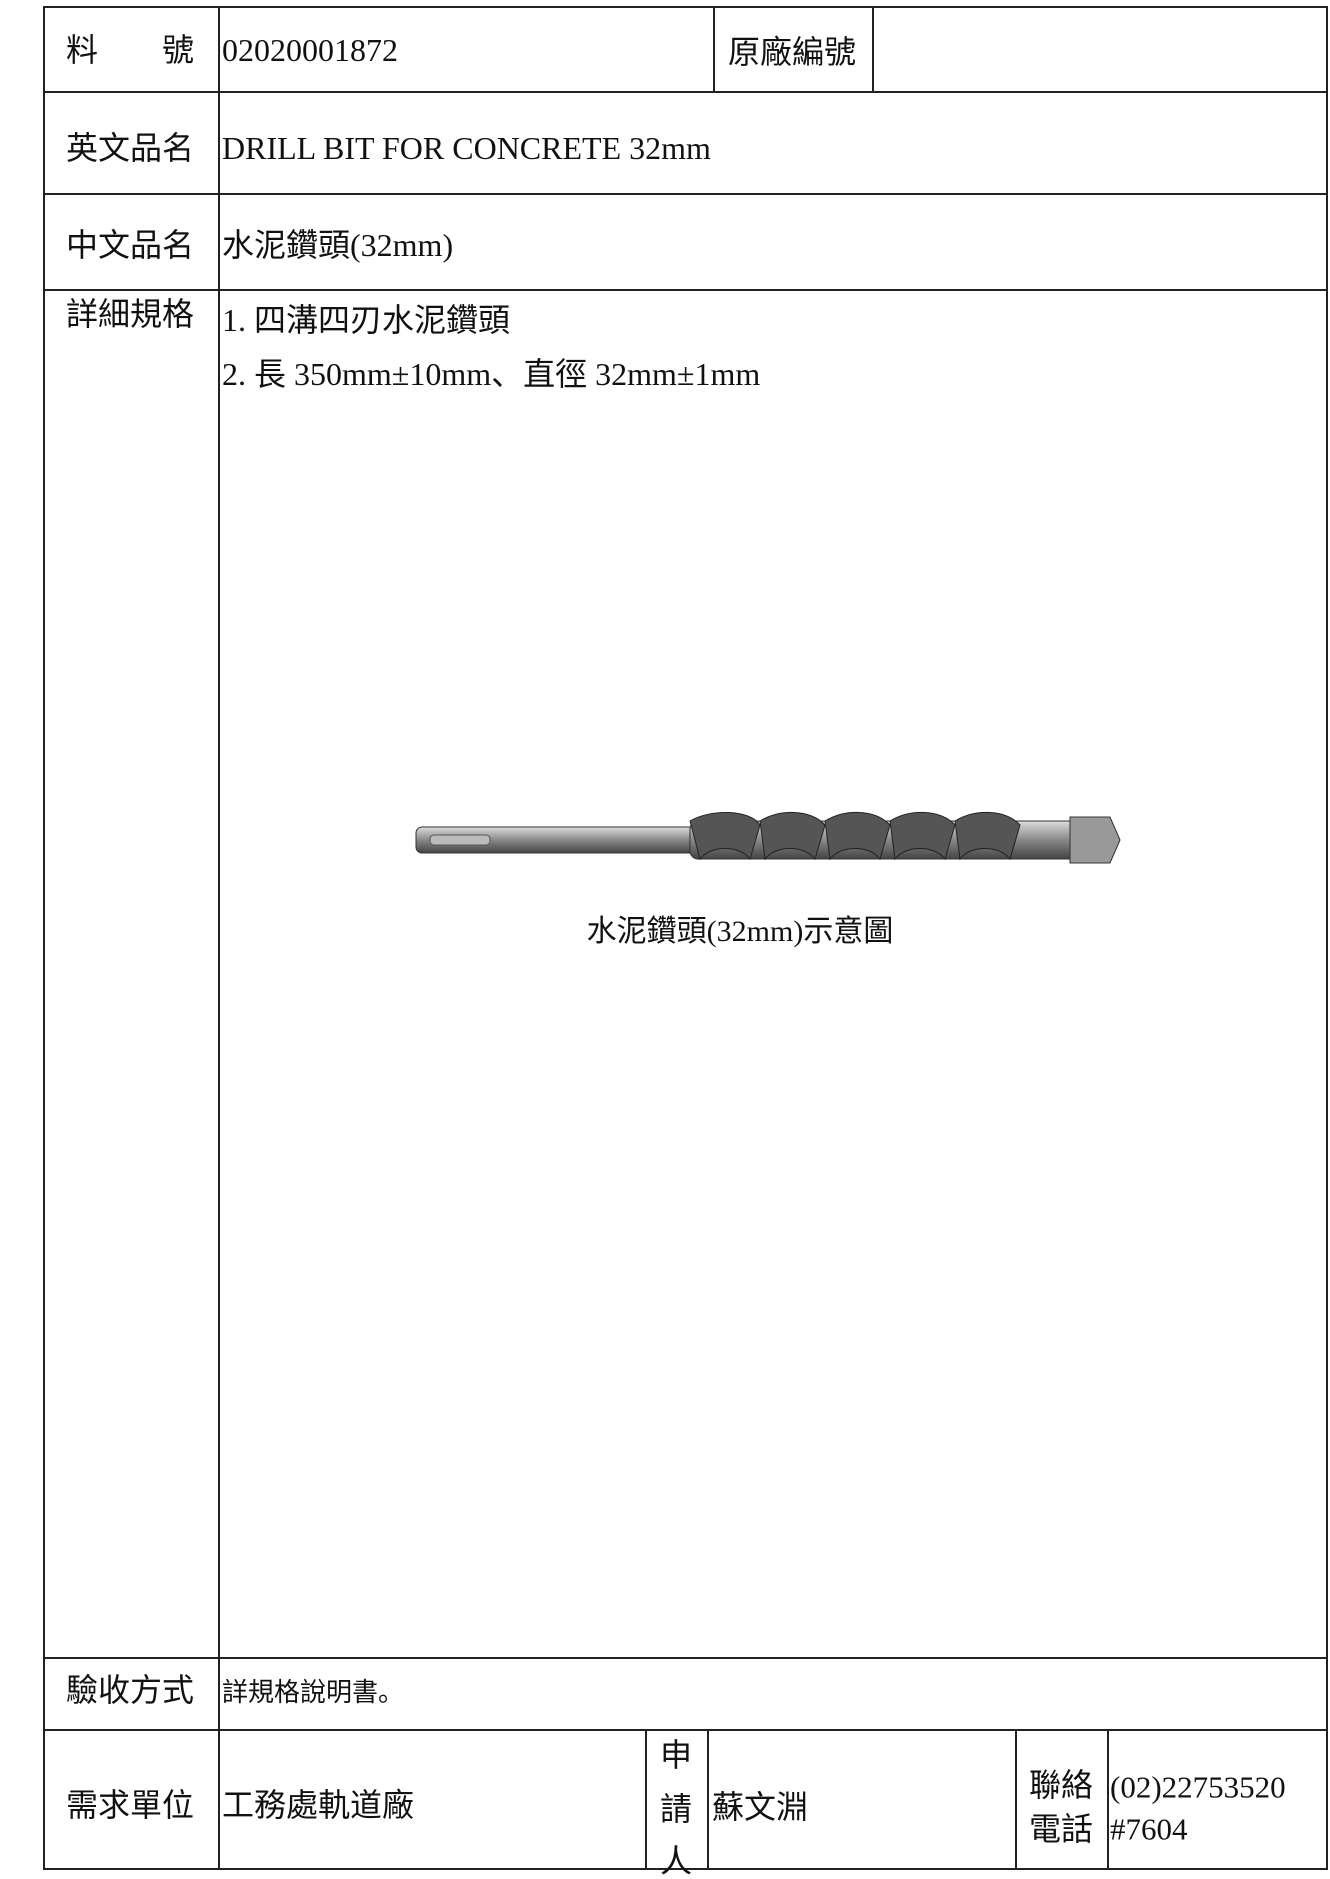  I want to click on applicant-value: 蘇文淵, so click(760, 1807).